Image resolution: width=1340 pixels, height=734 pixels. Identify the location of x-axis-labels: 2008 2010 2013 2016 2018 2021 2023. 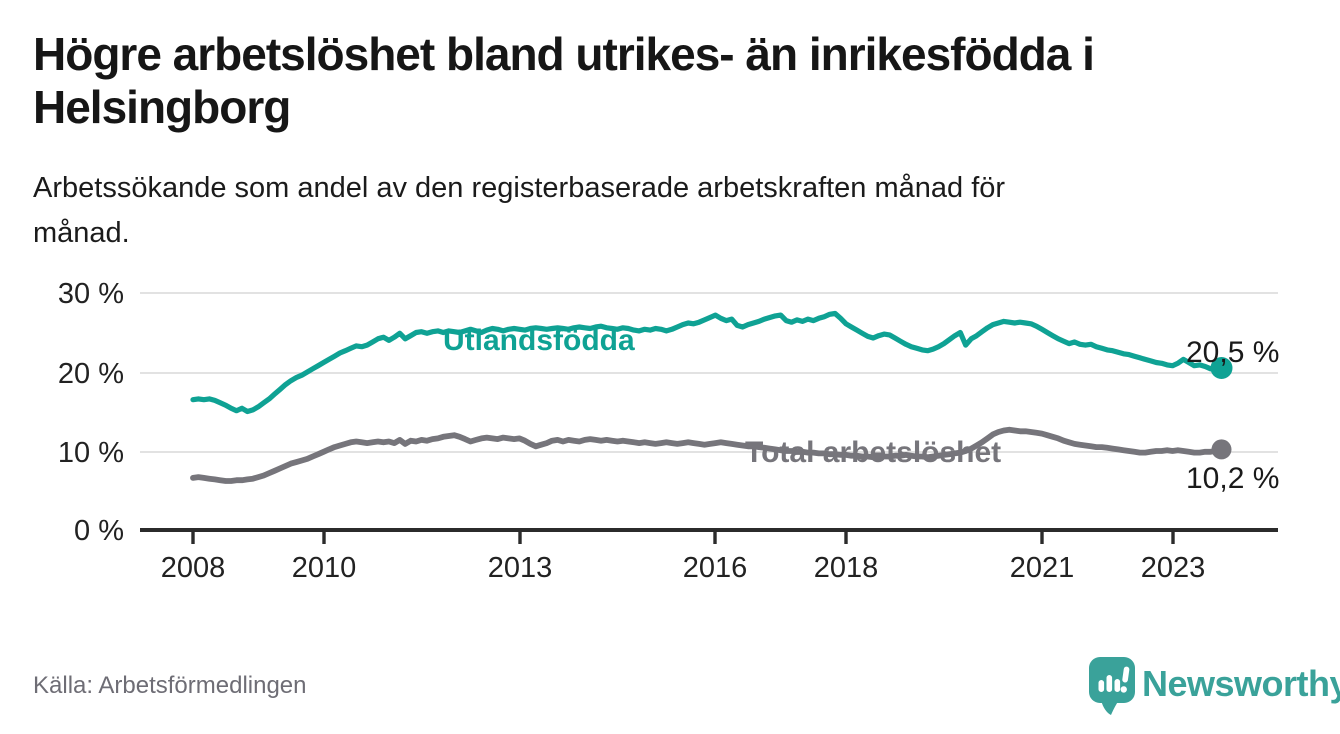
(683, 568).